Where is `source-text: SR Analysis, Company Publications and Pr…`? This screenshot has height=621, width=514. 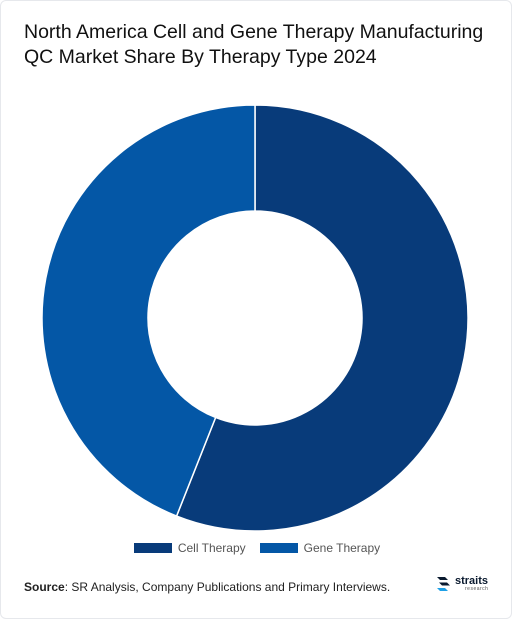 source-text: SR Analysis, Company Publications and Pr… is located at coordinates (231, 587).